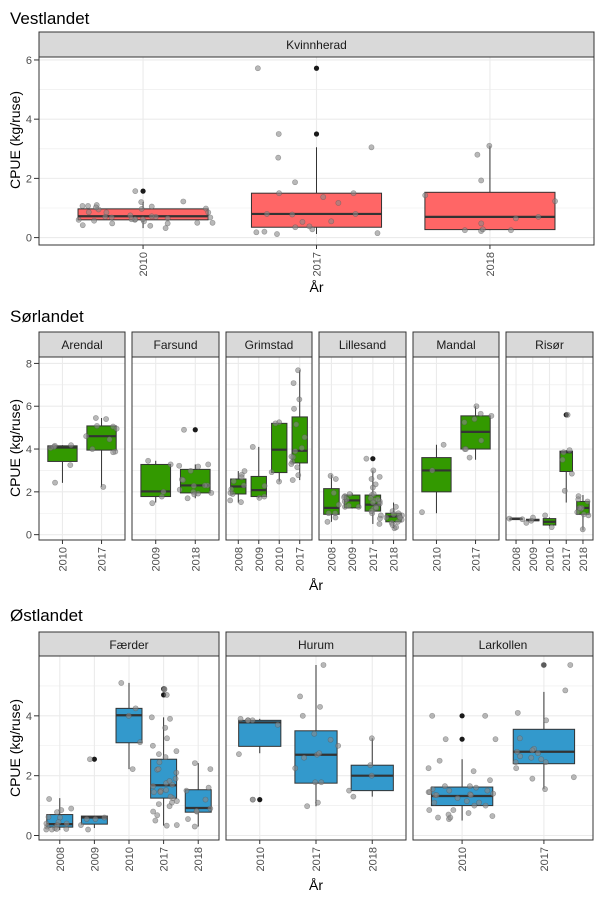 This screenshot has height=900, width=600. I want to click on facet-hurum: Hurum 2010 2017 2018, so click(316, 751).